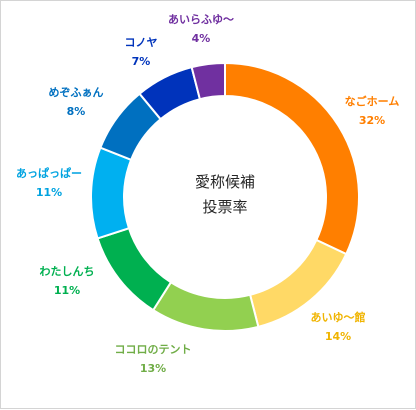  Describe the element at coordinates (76, 92) in the screenshot. I see `slice-label-6: めぞふぁん` at that location.